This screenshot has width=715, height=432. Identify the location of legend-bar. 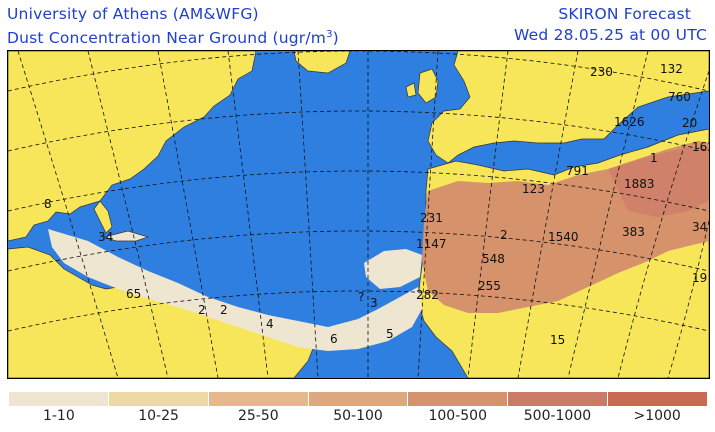
(358, 399).